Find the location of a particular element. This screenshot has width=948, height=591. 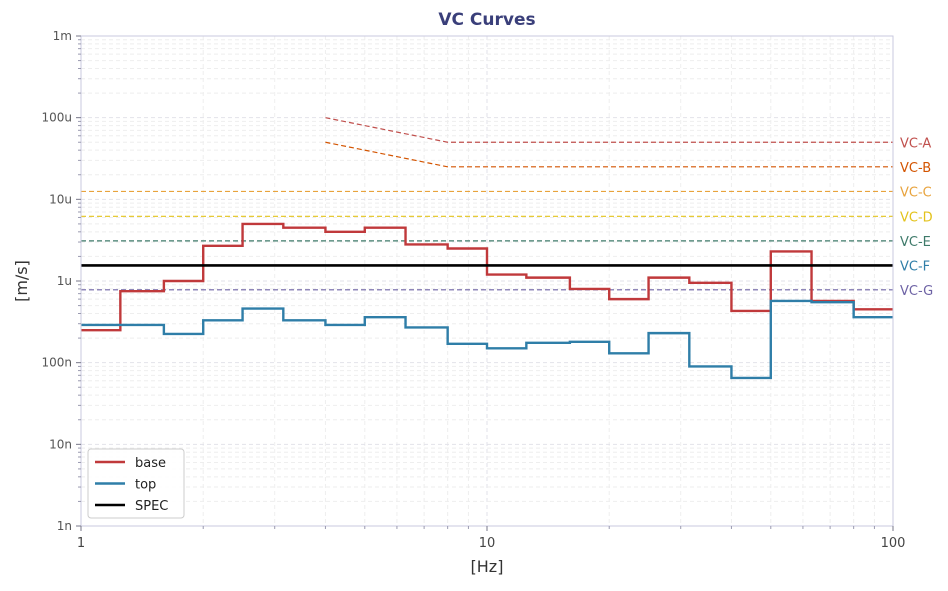

vc-reference-label: VC-C is located at coordinates (916, 192).